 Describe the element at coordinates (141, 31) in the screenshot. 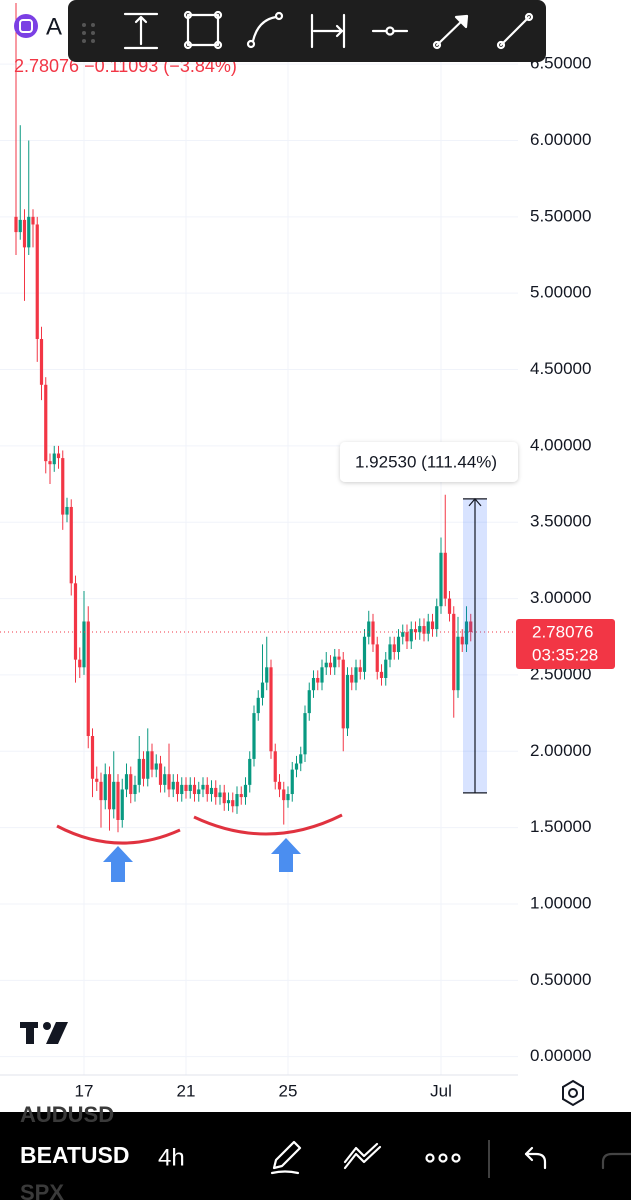

I see `price-range-tool` at that location.